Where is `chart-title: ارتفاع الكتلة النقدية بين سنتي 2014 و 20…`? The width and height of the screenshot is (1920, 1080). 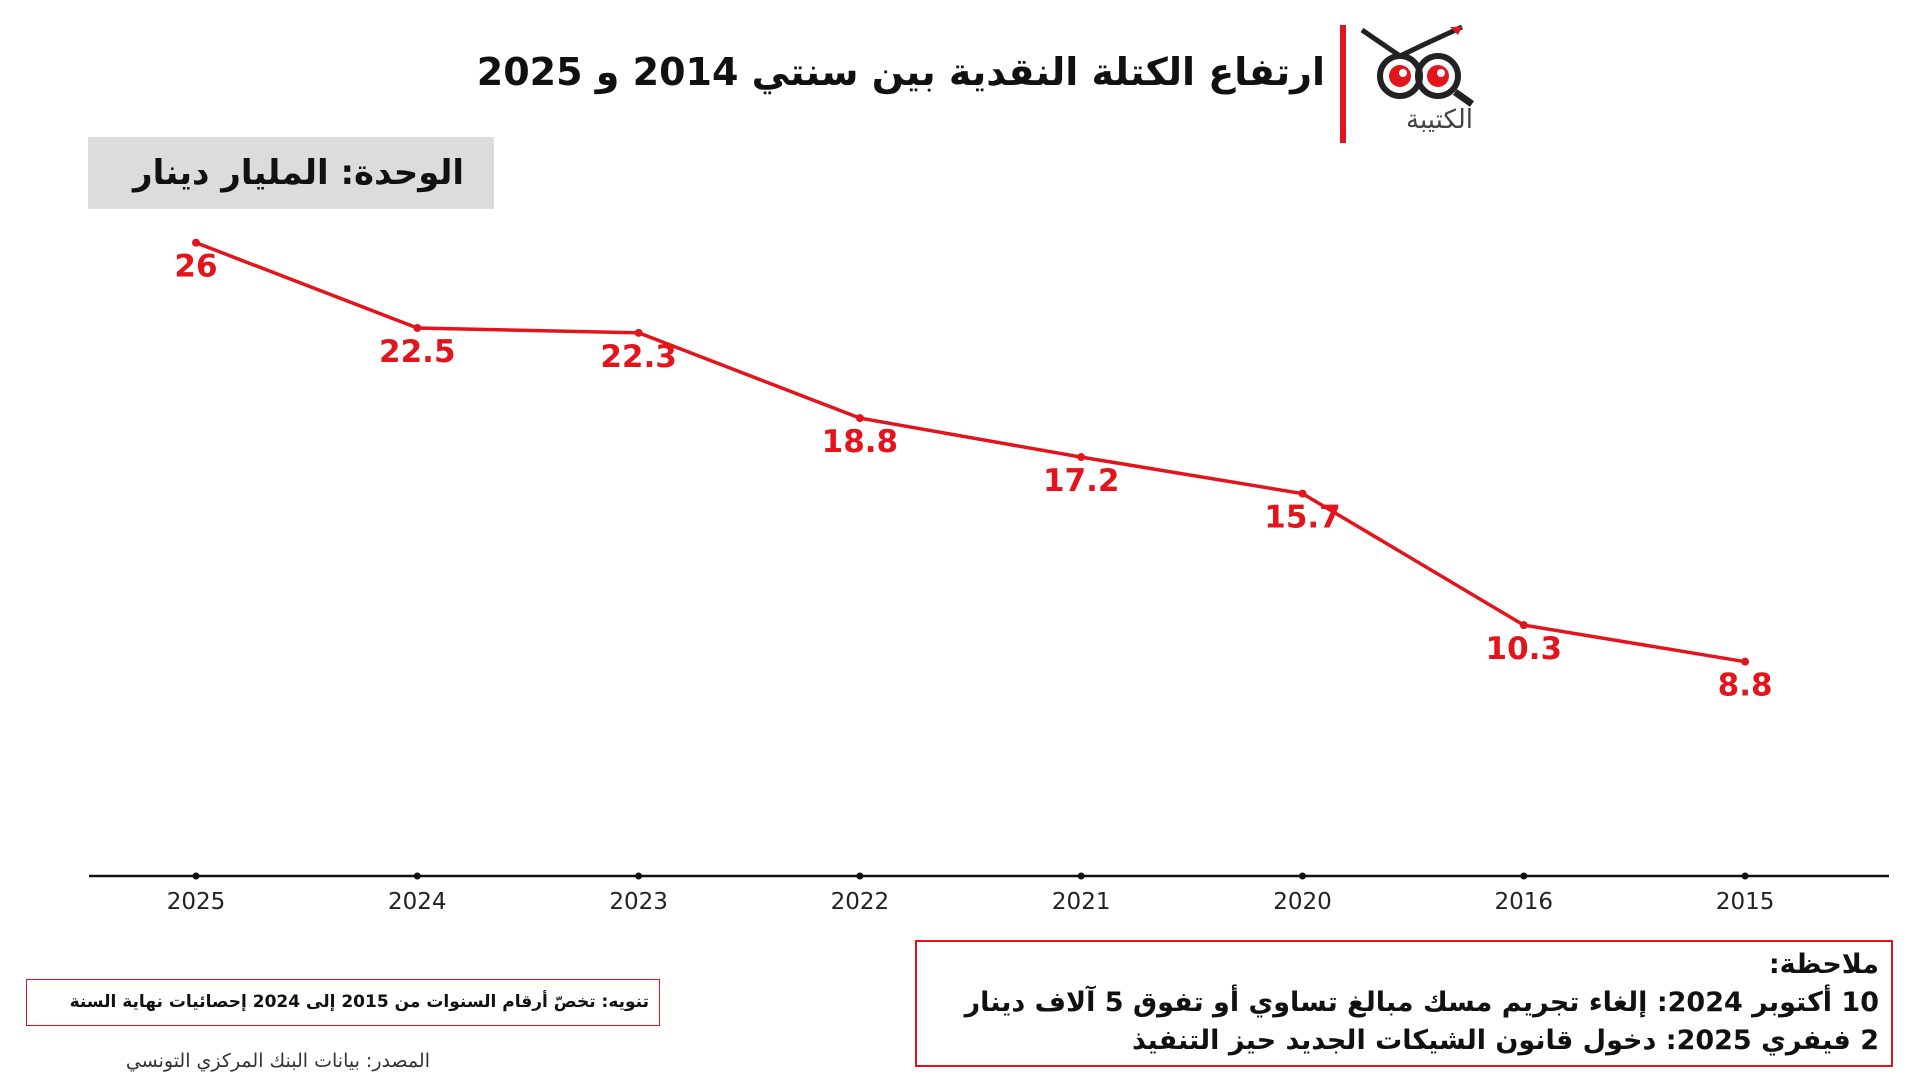
chart-title: ارتفاع الكتلة النقدية بين سنتي 2014 و 20… is located at coordinates (900, 72).